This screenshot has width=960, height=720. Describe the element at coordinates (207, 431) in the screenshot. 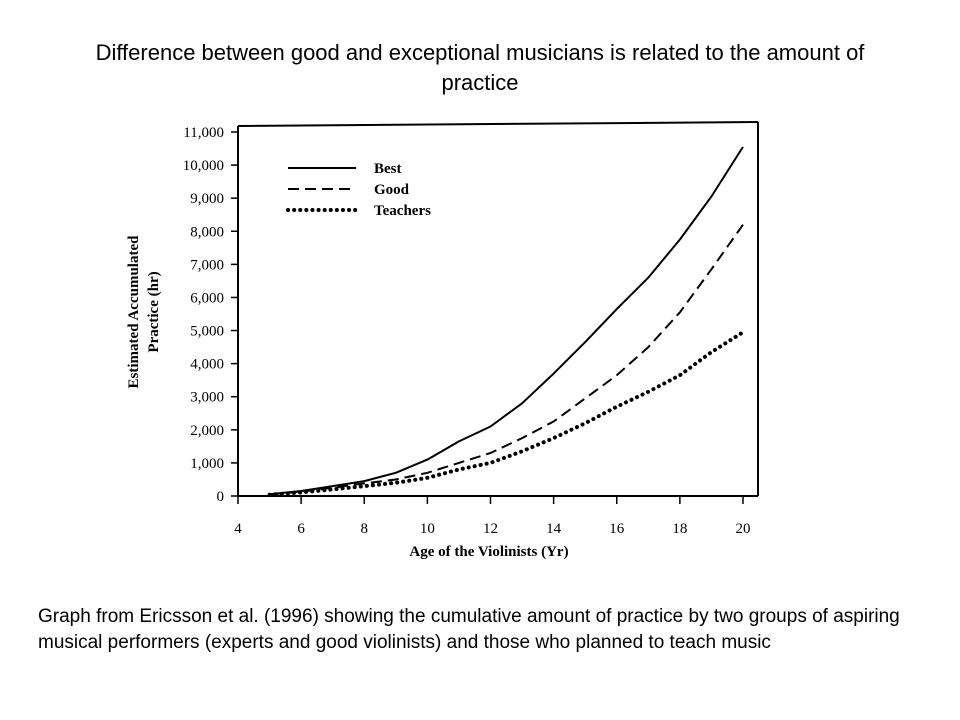

I see `y-tick-label: 2,000` at that location.